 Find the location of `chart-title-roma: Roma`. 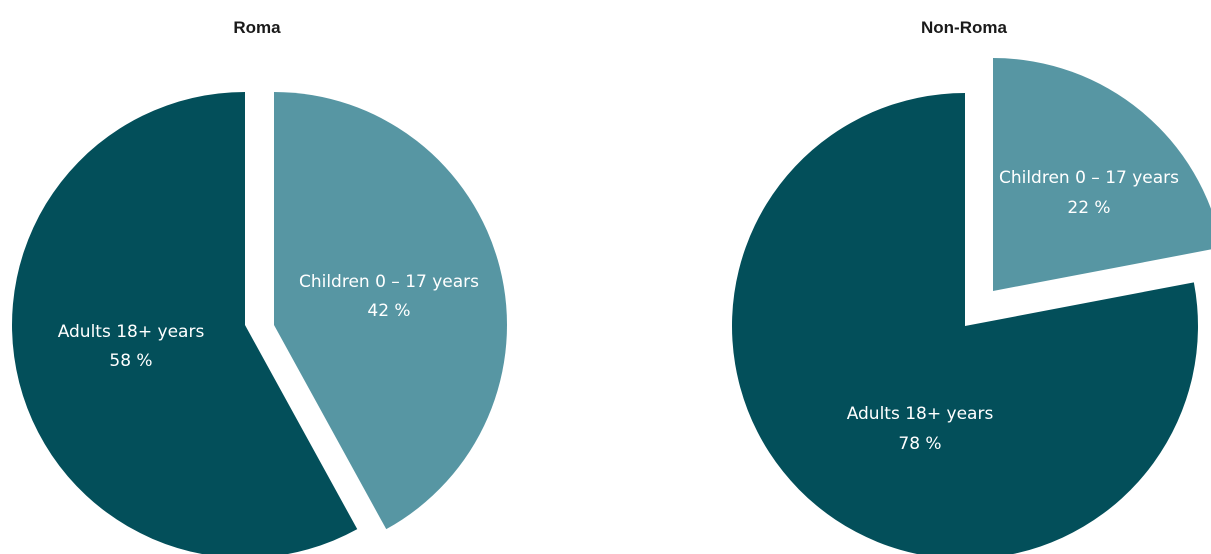

chart-title-roma: Roma is located at coordinates (257, 27).